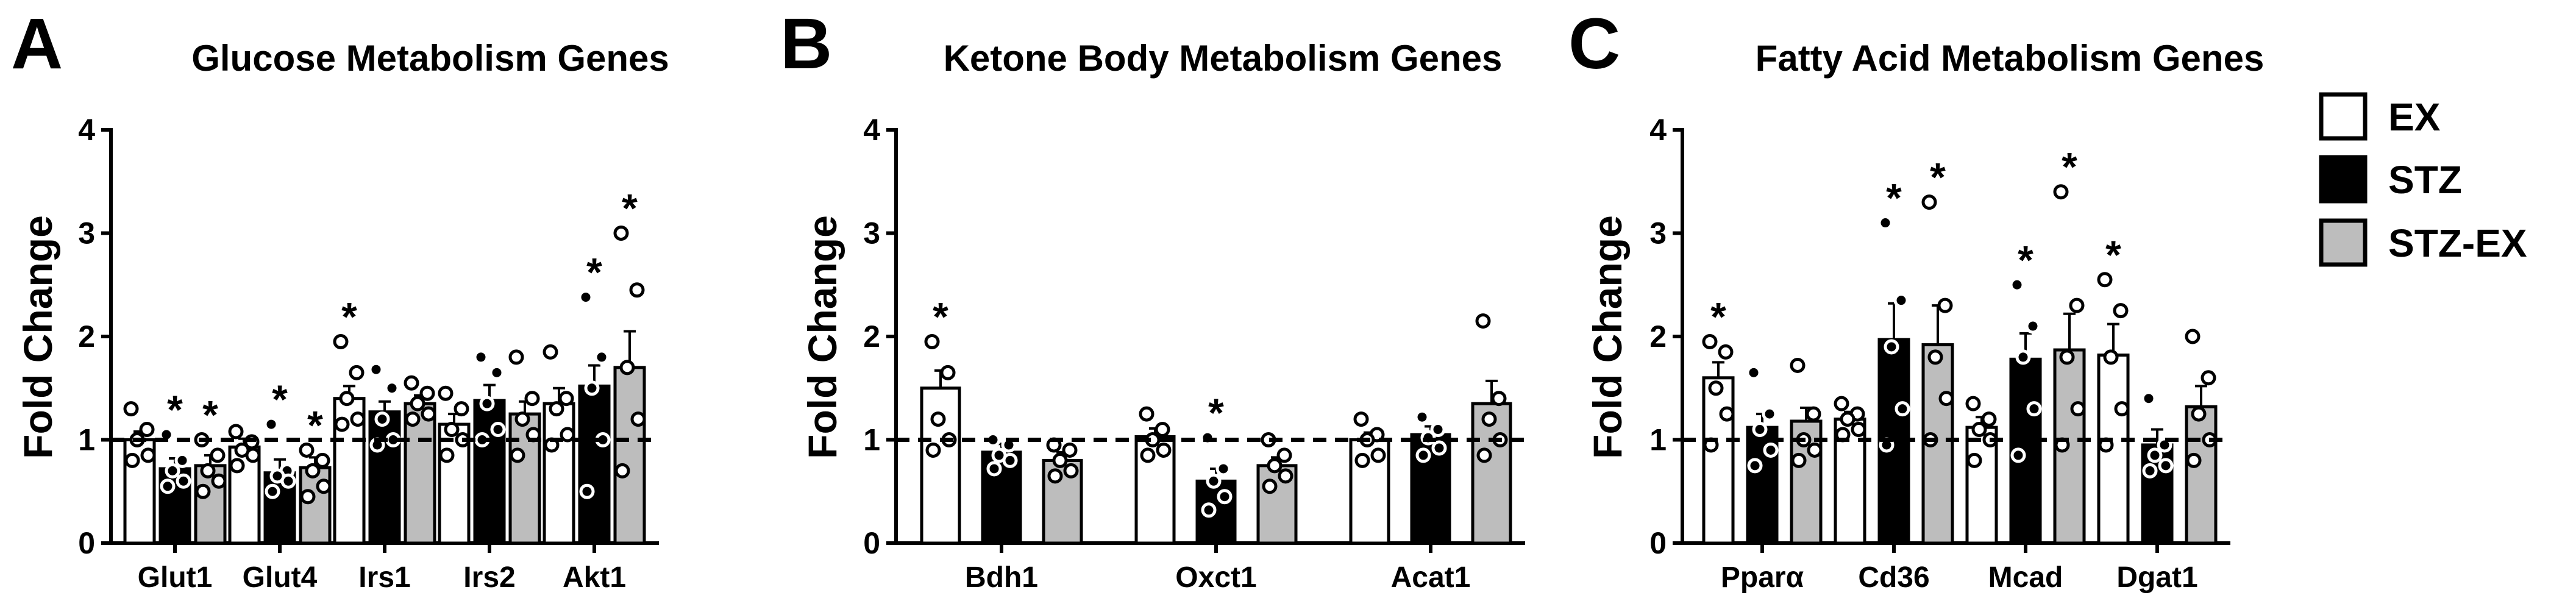  Describe the element at coordinates (1223, 58) in the screenshot. I see `panel-title-b: Ketone Body Metabolism Genes` at that location.